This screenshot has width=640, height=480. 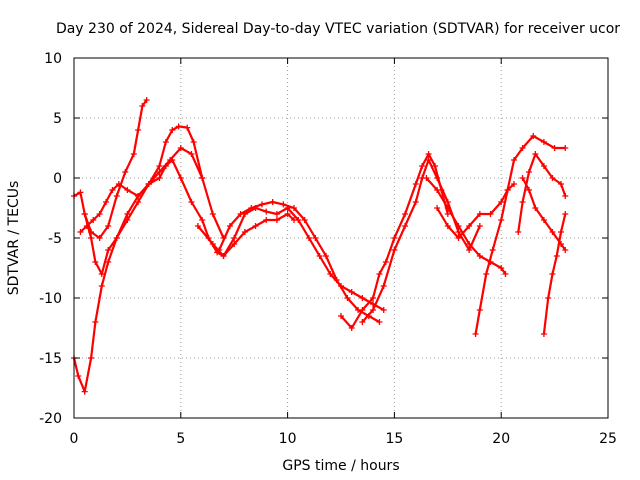 What do you see at coordinates (14, 238) in the screenshot?
I see `y-axis-label: SDTVAR / TECUs` at bounding box center [14, 238].